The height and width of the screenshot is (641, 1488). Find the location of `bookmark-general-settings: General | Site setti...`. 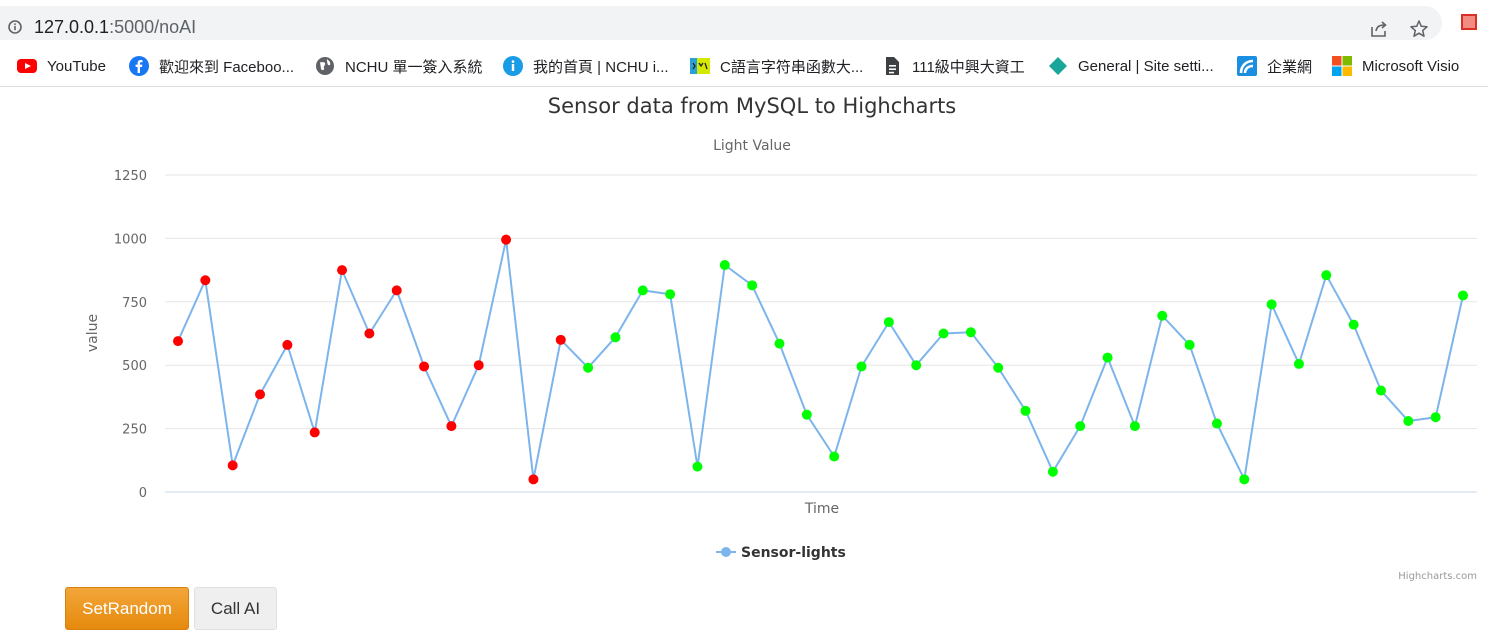

bookmark-general-settings: General | Site setti... is located at coordinates (1130, 66).